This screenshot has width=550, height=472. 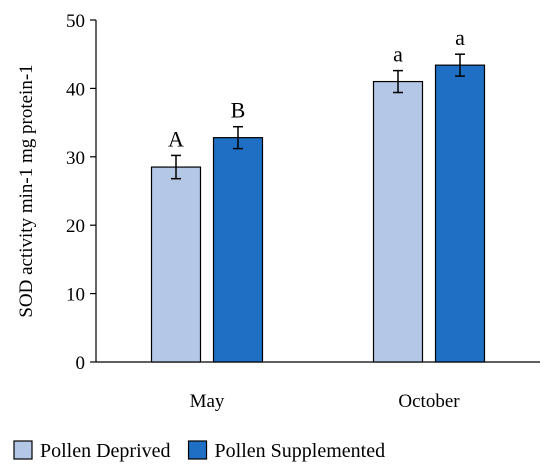 What do you see at coordinates (75, 295) in the screenshot?
I see `y-tick-label: 10` at bounding box center [75, 295].